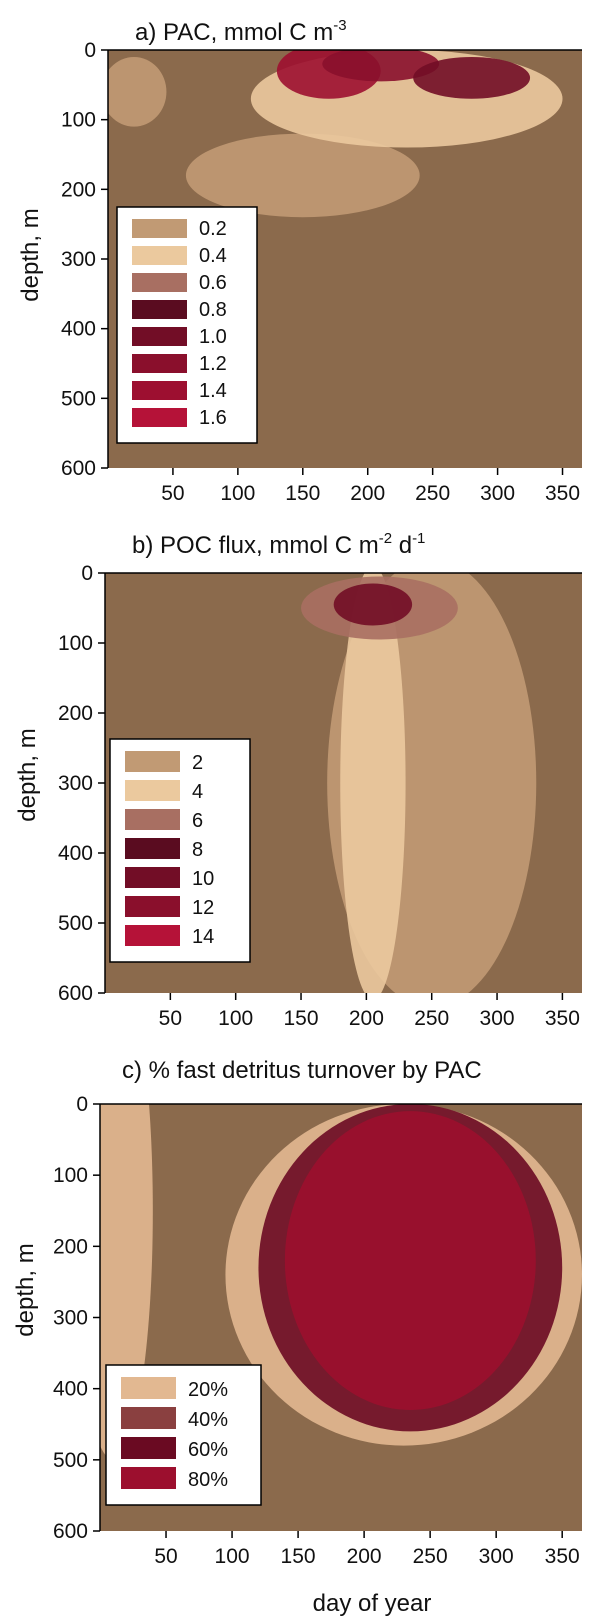 This screenshot has width=601, height=1619. What do you see at coordinates (25, 1289) in the screenshot?
I see `panel-c-y-axis-label: depth, m` at bounding box center [25, 1289].